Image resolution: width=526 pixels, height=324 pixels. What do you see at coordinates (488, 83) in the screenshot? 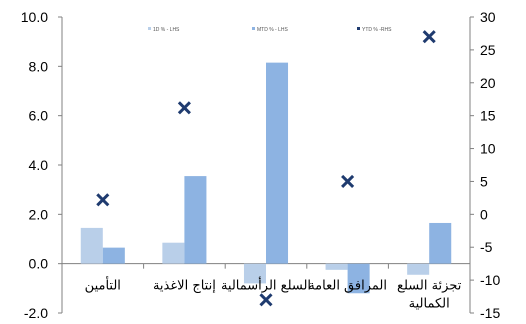
I see `right-tick-label: 20` at bounding box center [488, 83].